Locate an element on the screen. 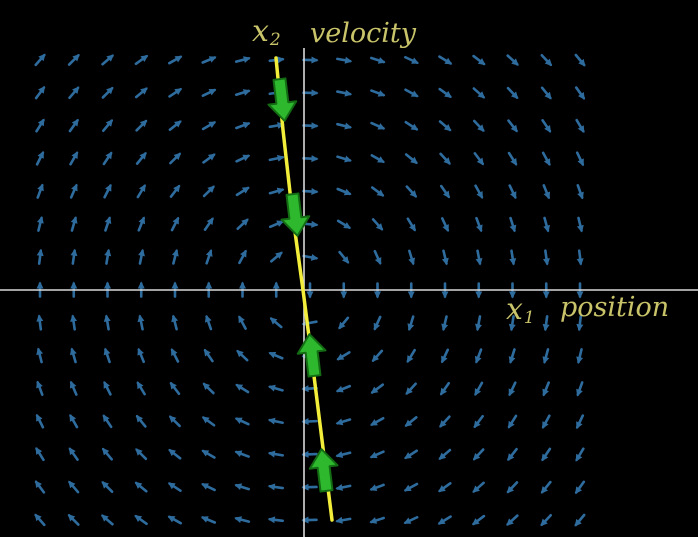 The width and height of the screenshot is (698, 537). x1-subscript: 1 is located at coordinates (529, 318).